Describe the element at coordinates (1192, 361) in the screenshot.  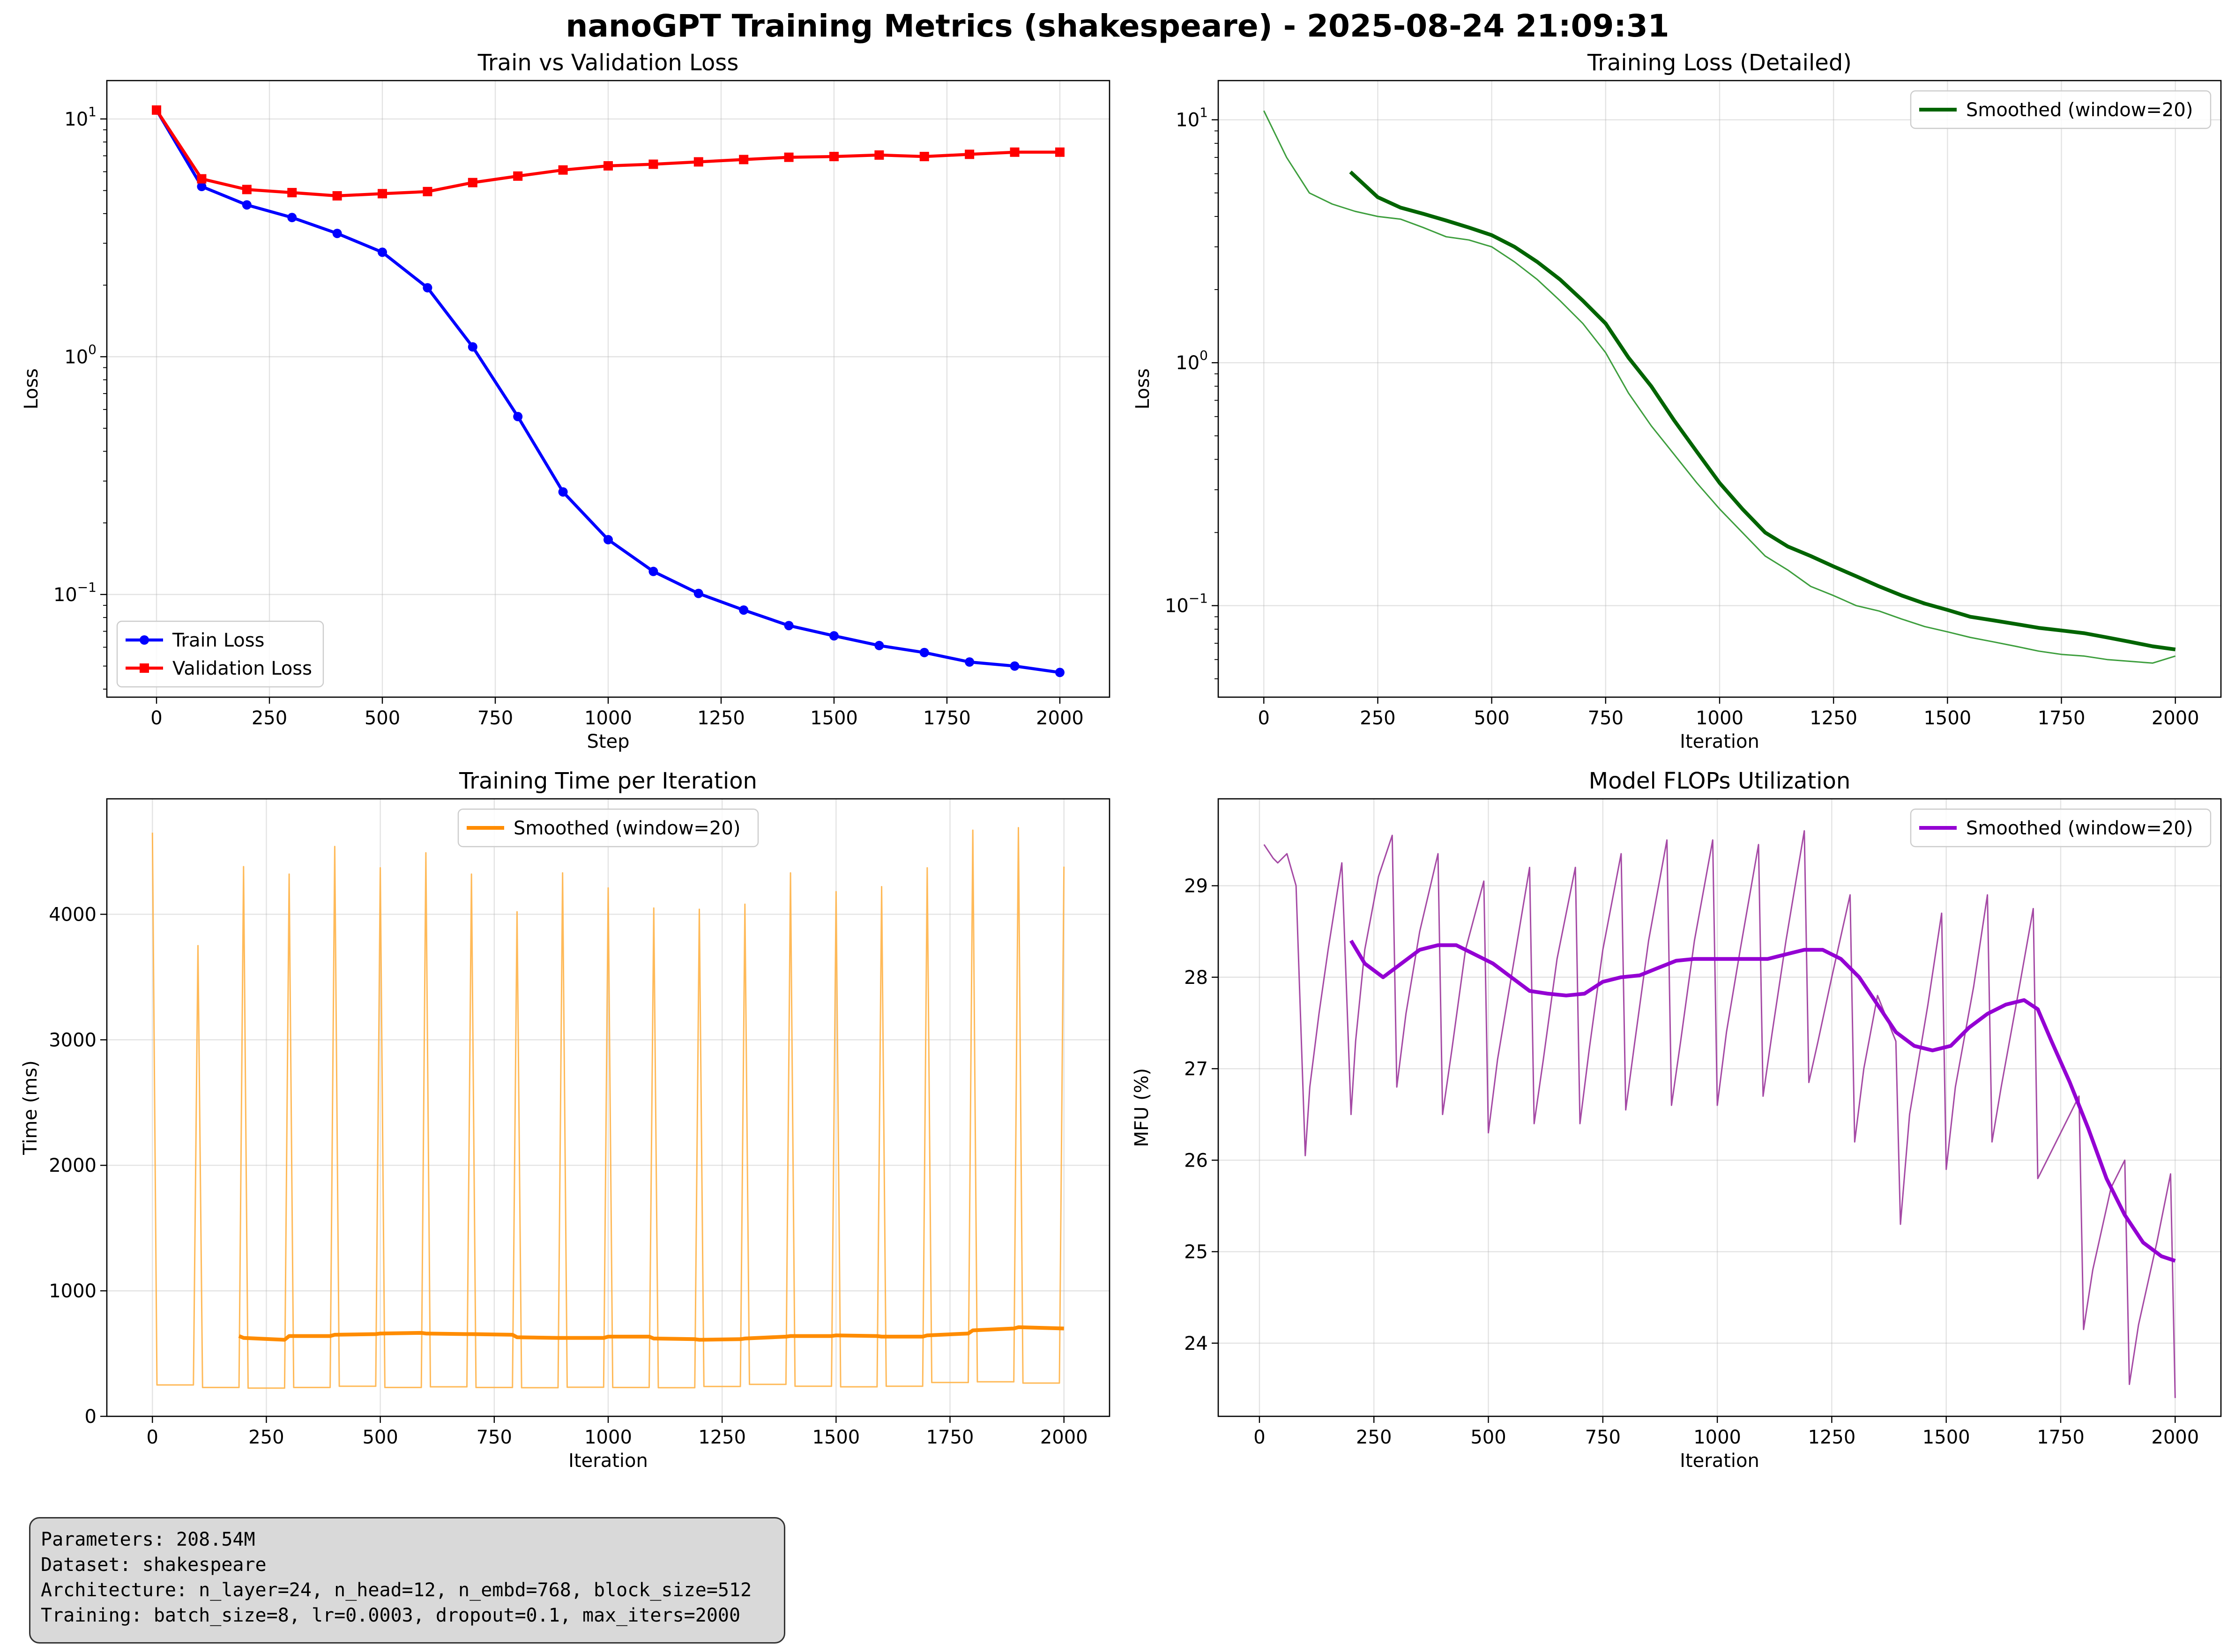
I see `y-tick-label: 10⁰` at that location.